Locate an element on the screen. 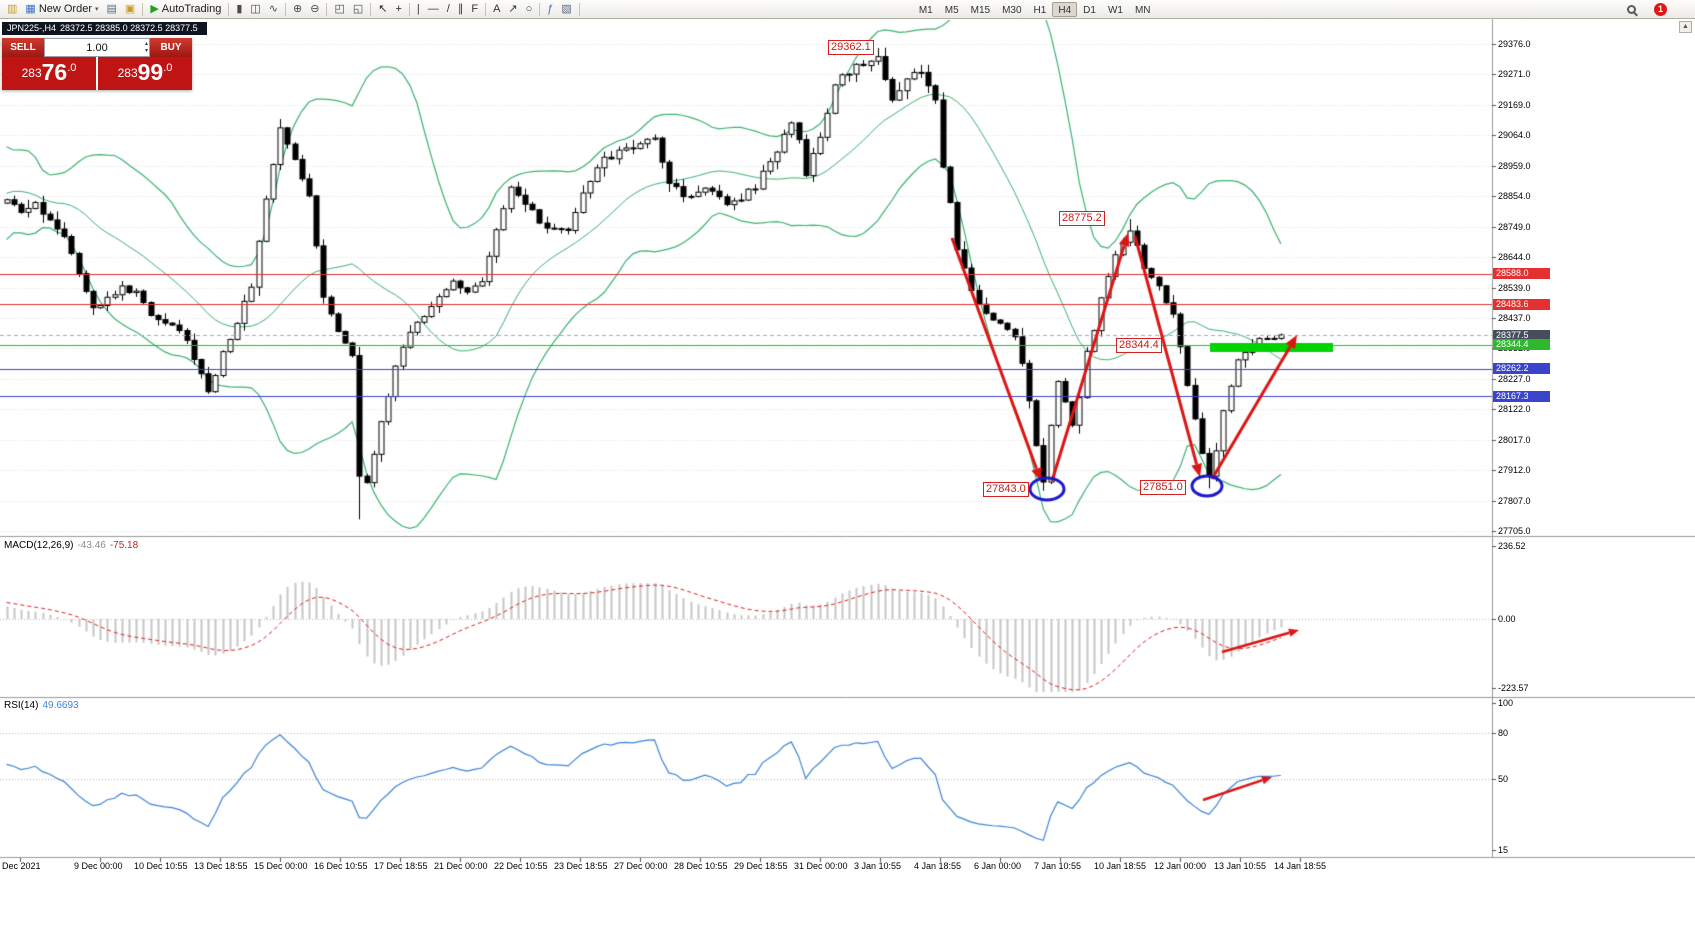  timeframe-toolbar: M1 M5 M15 M30 H1 H4 D1 W1 MN is located at coordinates (1035, 9).